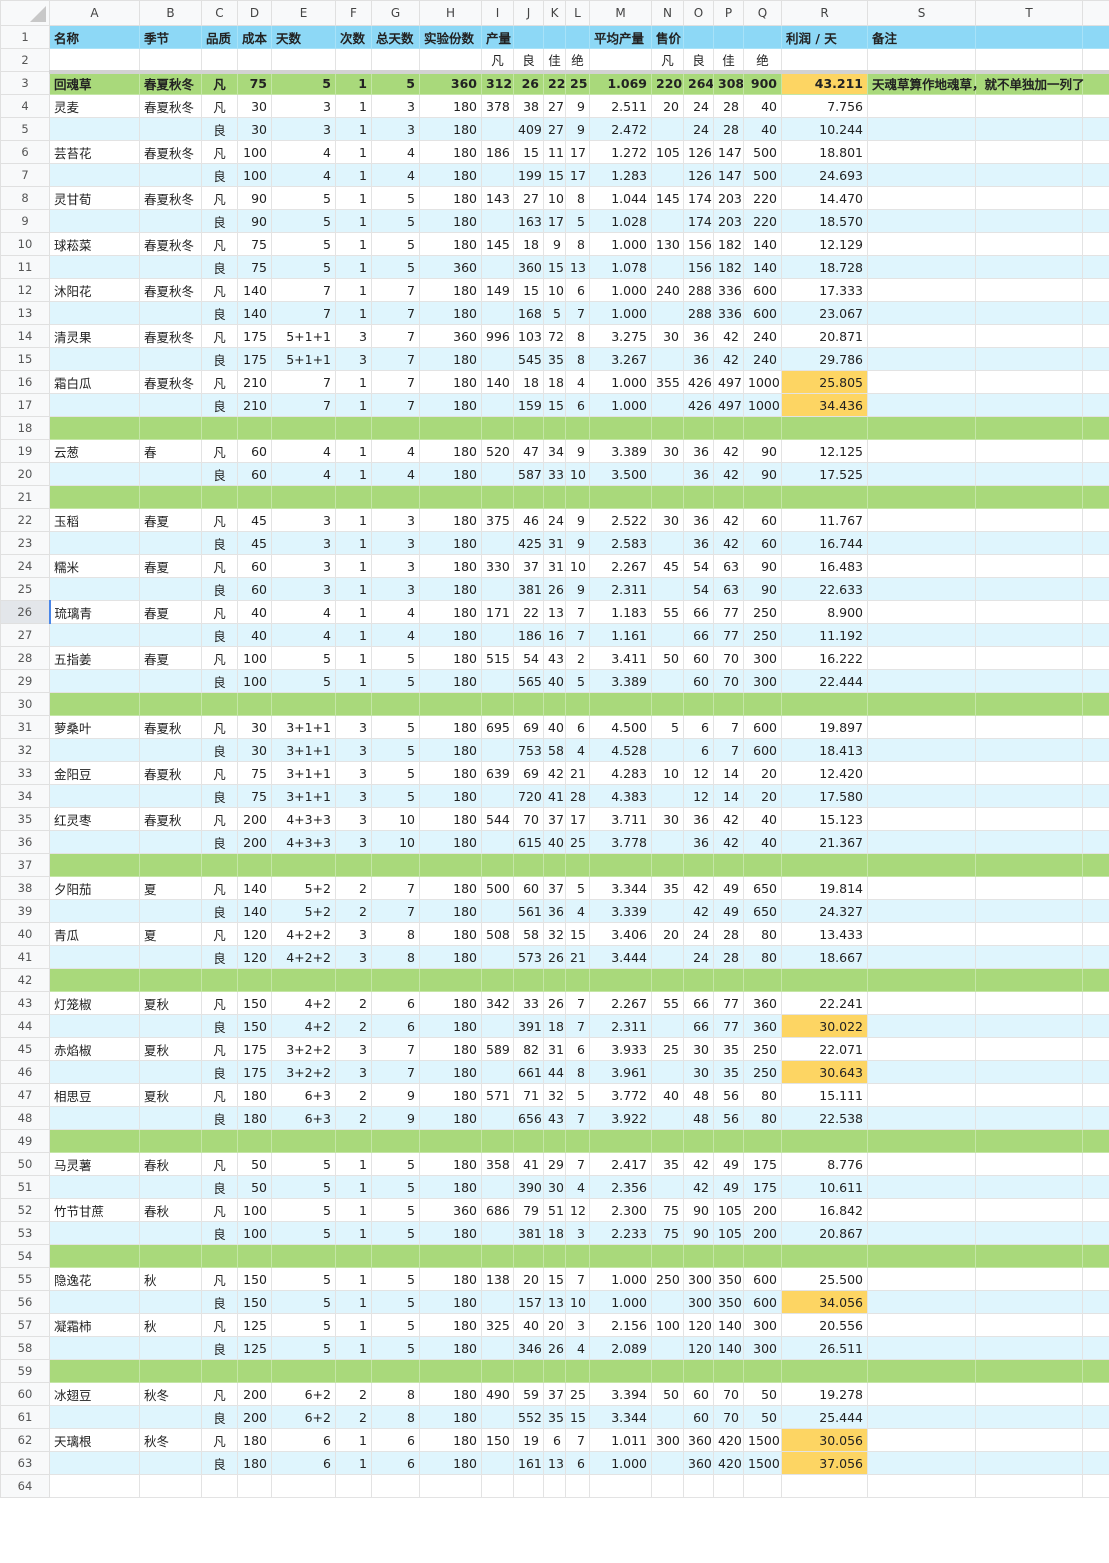 The height and width of the screenshot is (1563, 1109). Describe the element at coordinates (25, 1210) in the screenshot. I see `row-number: 52` at that location.